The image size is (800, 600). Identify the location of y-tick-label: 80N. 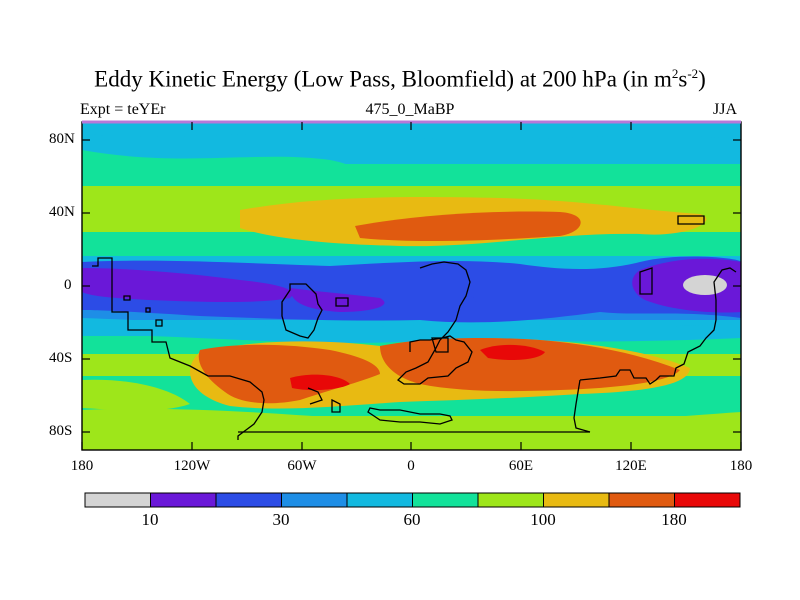
(62, 139).